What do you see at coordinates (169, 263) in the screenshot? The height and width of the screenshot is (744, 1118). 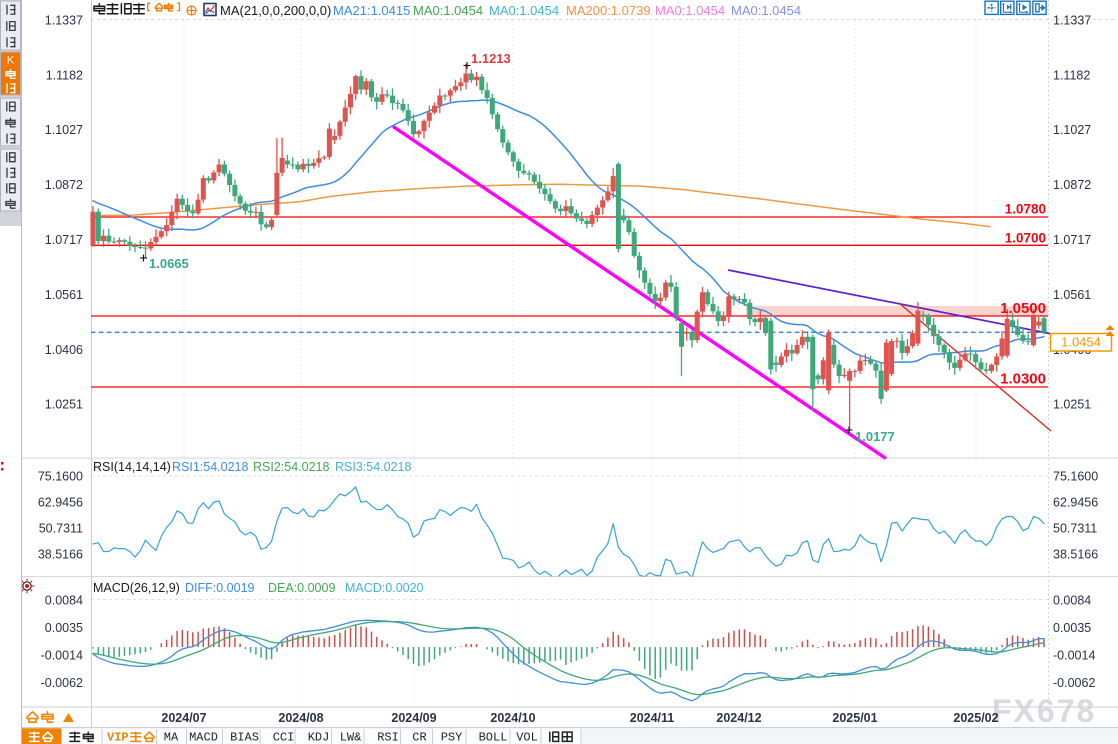 I see `svg-text: 1.0665` at bounding box center [169, 263].